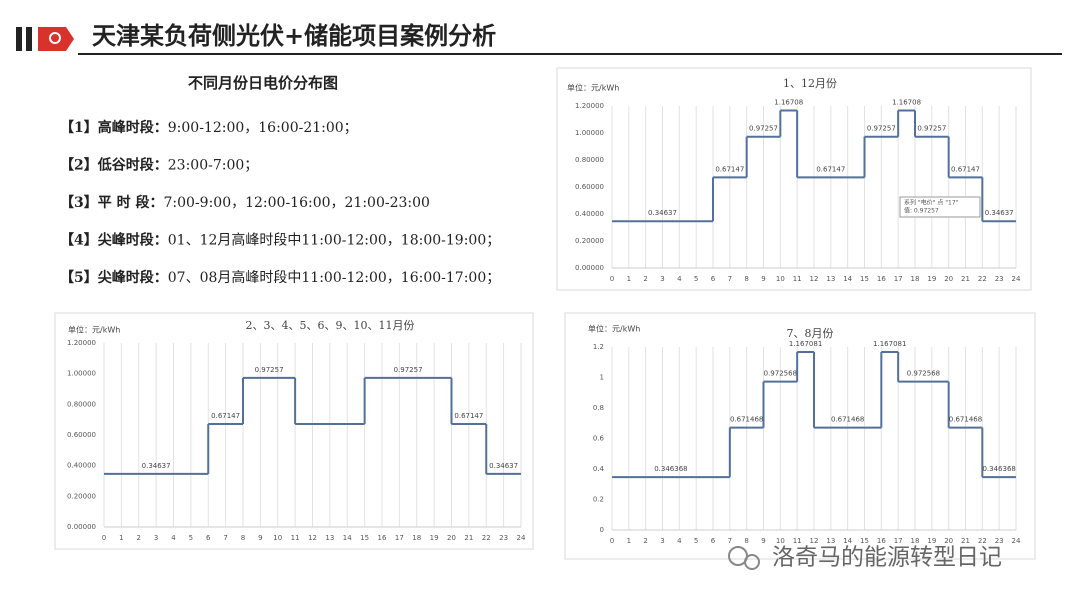 The image size is (1080, 608). I want to click on y-tick-label: 0.4, so click(599, 469).